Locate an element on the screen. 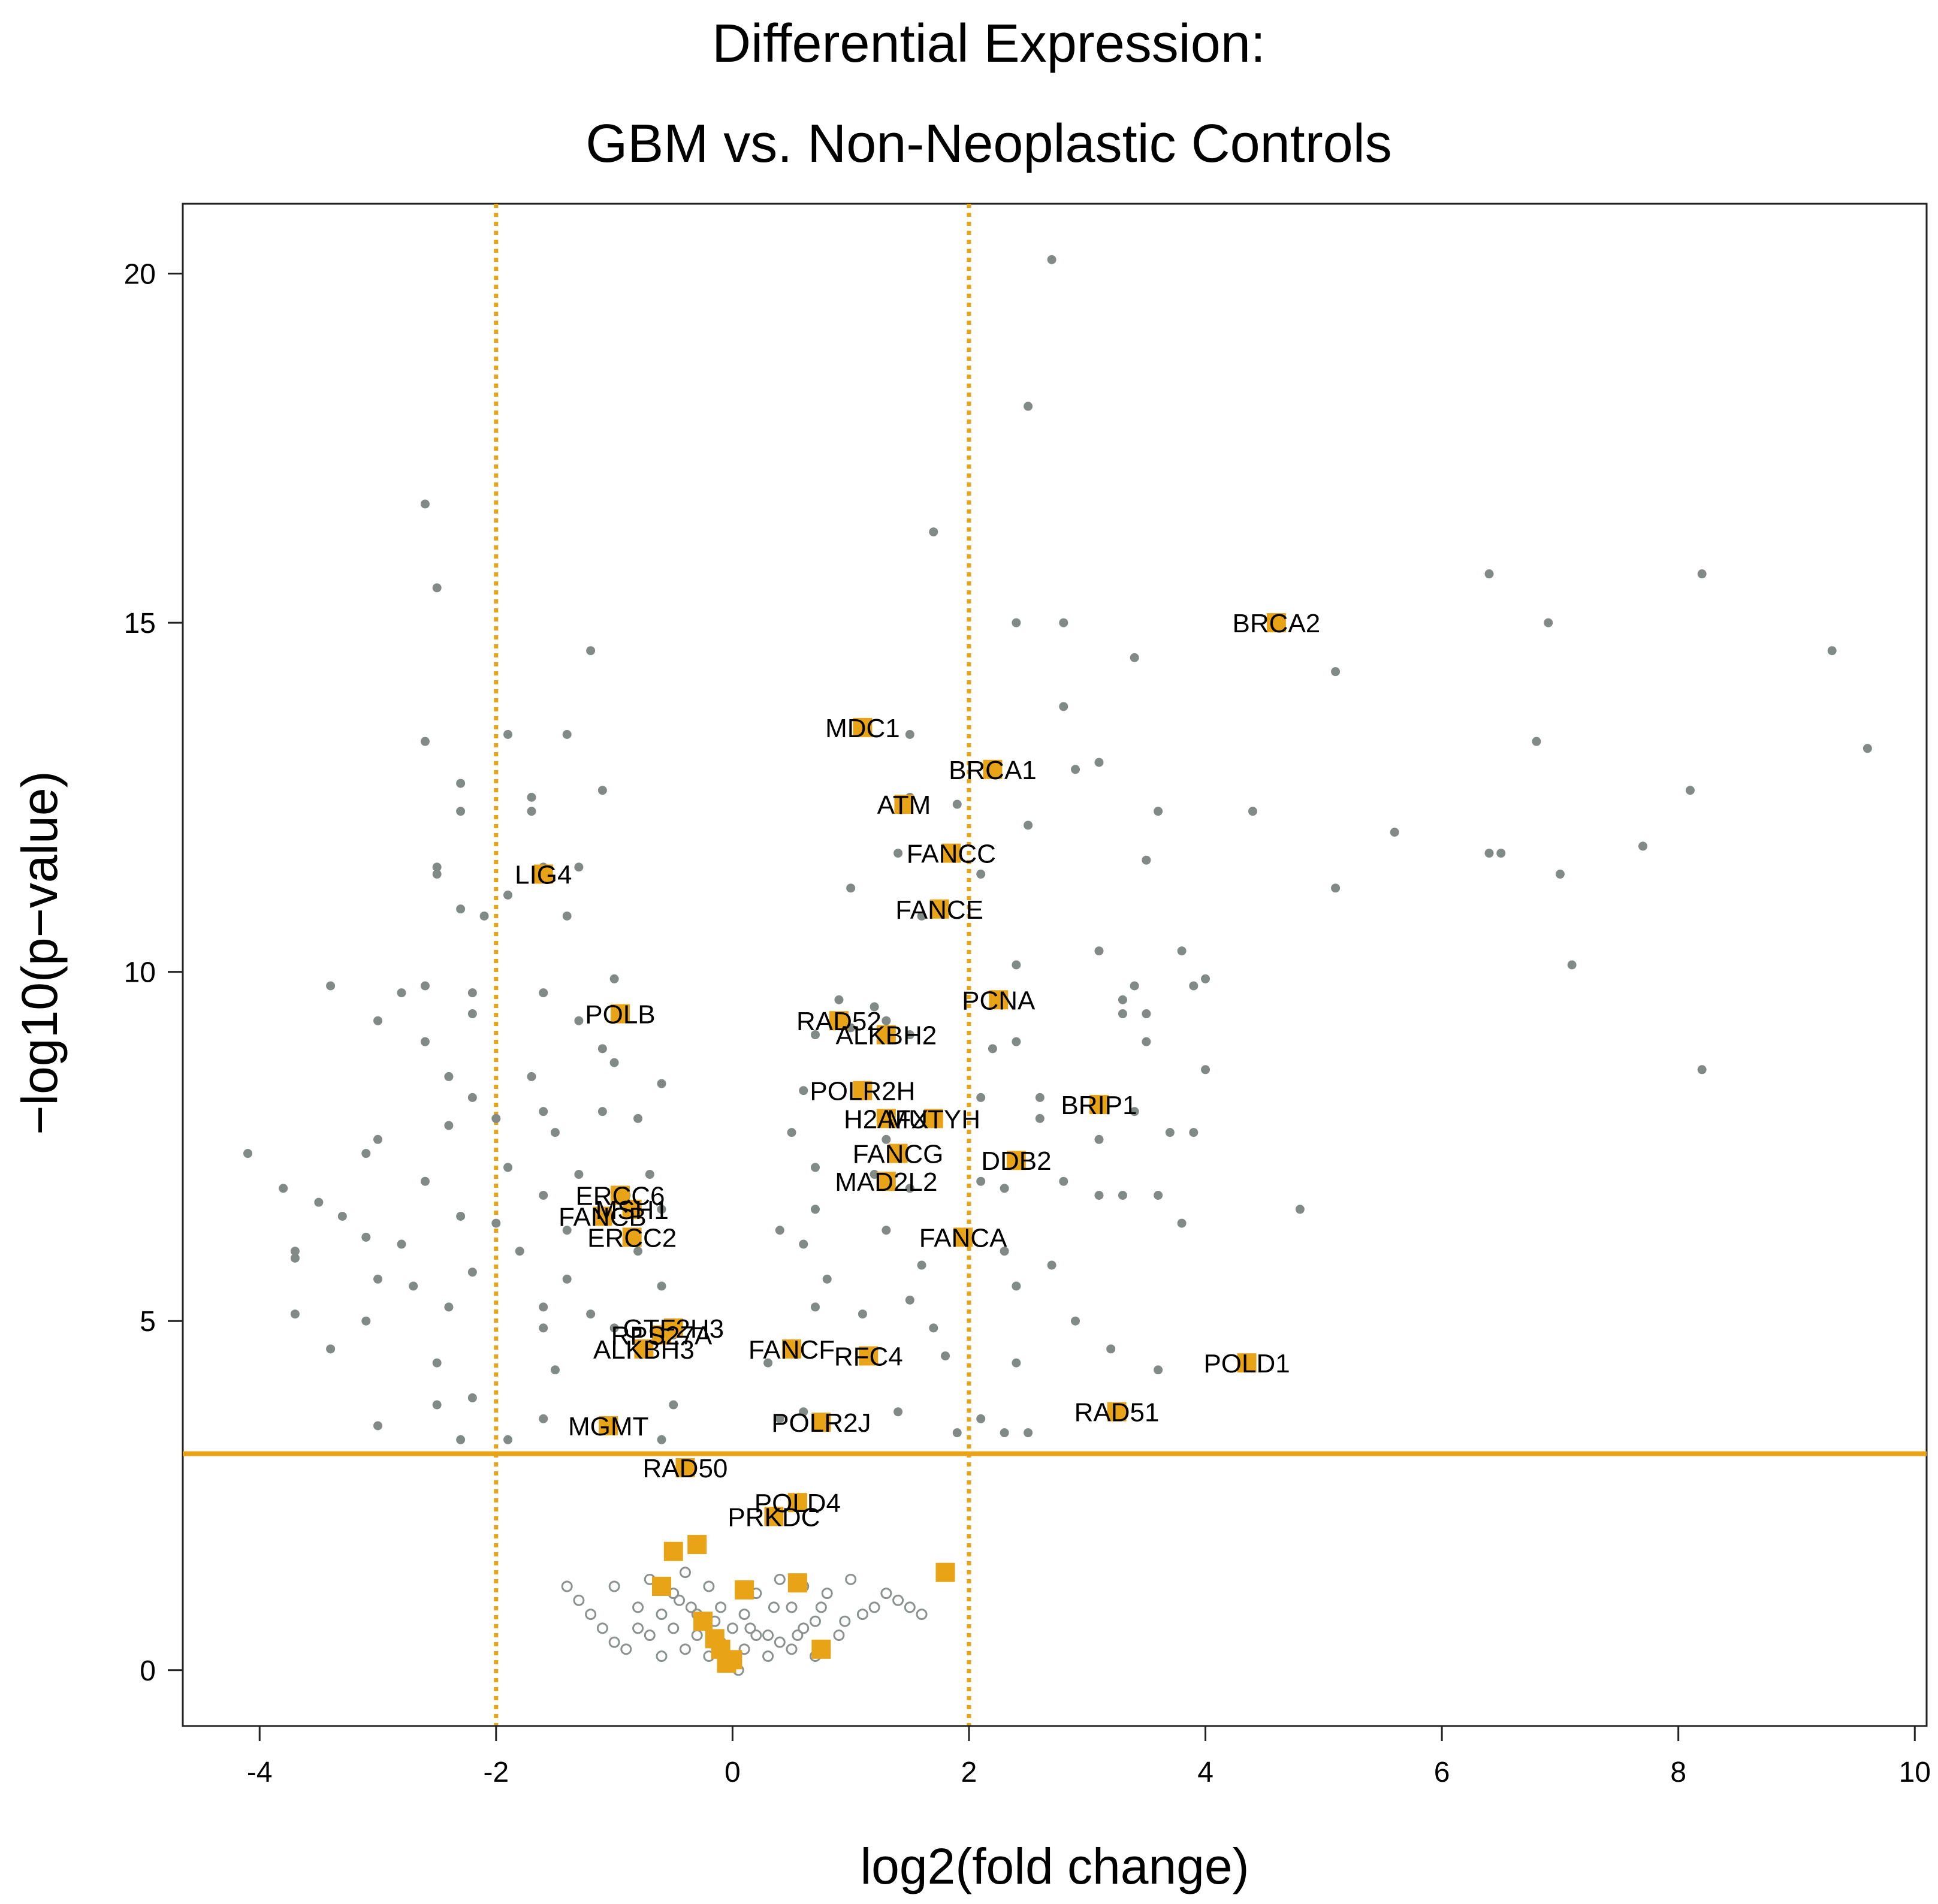 The image size is (1938, 1904). gene-label: FANCG is located at coordinates (898, 1154).